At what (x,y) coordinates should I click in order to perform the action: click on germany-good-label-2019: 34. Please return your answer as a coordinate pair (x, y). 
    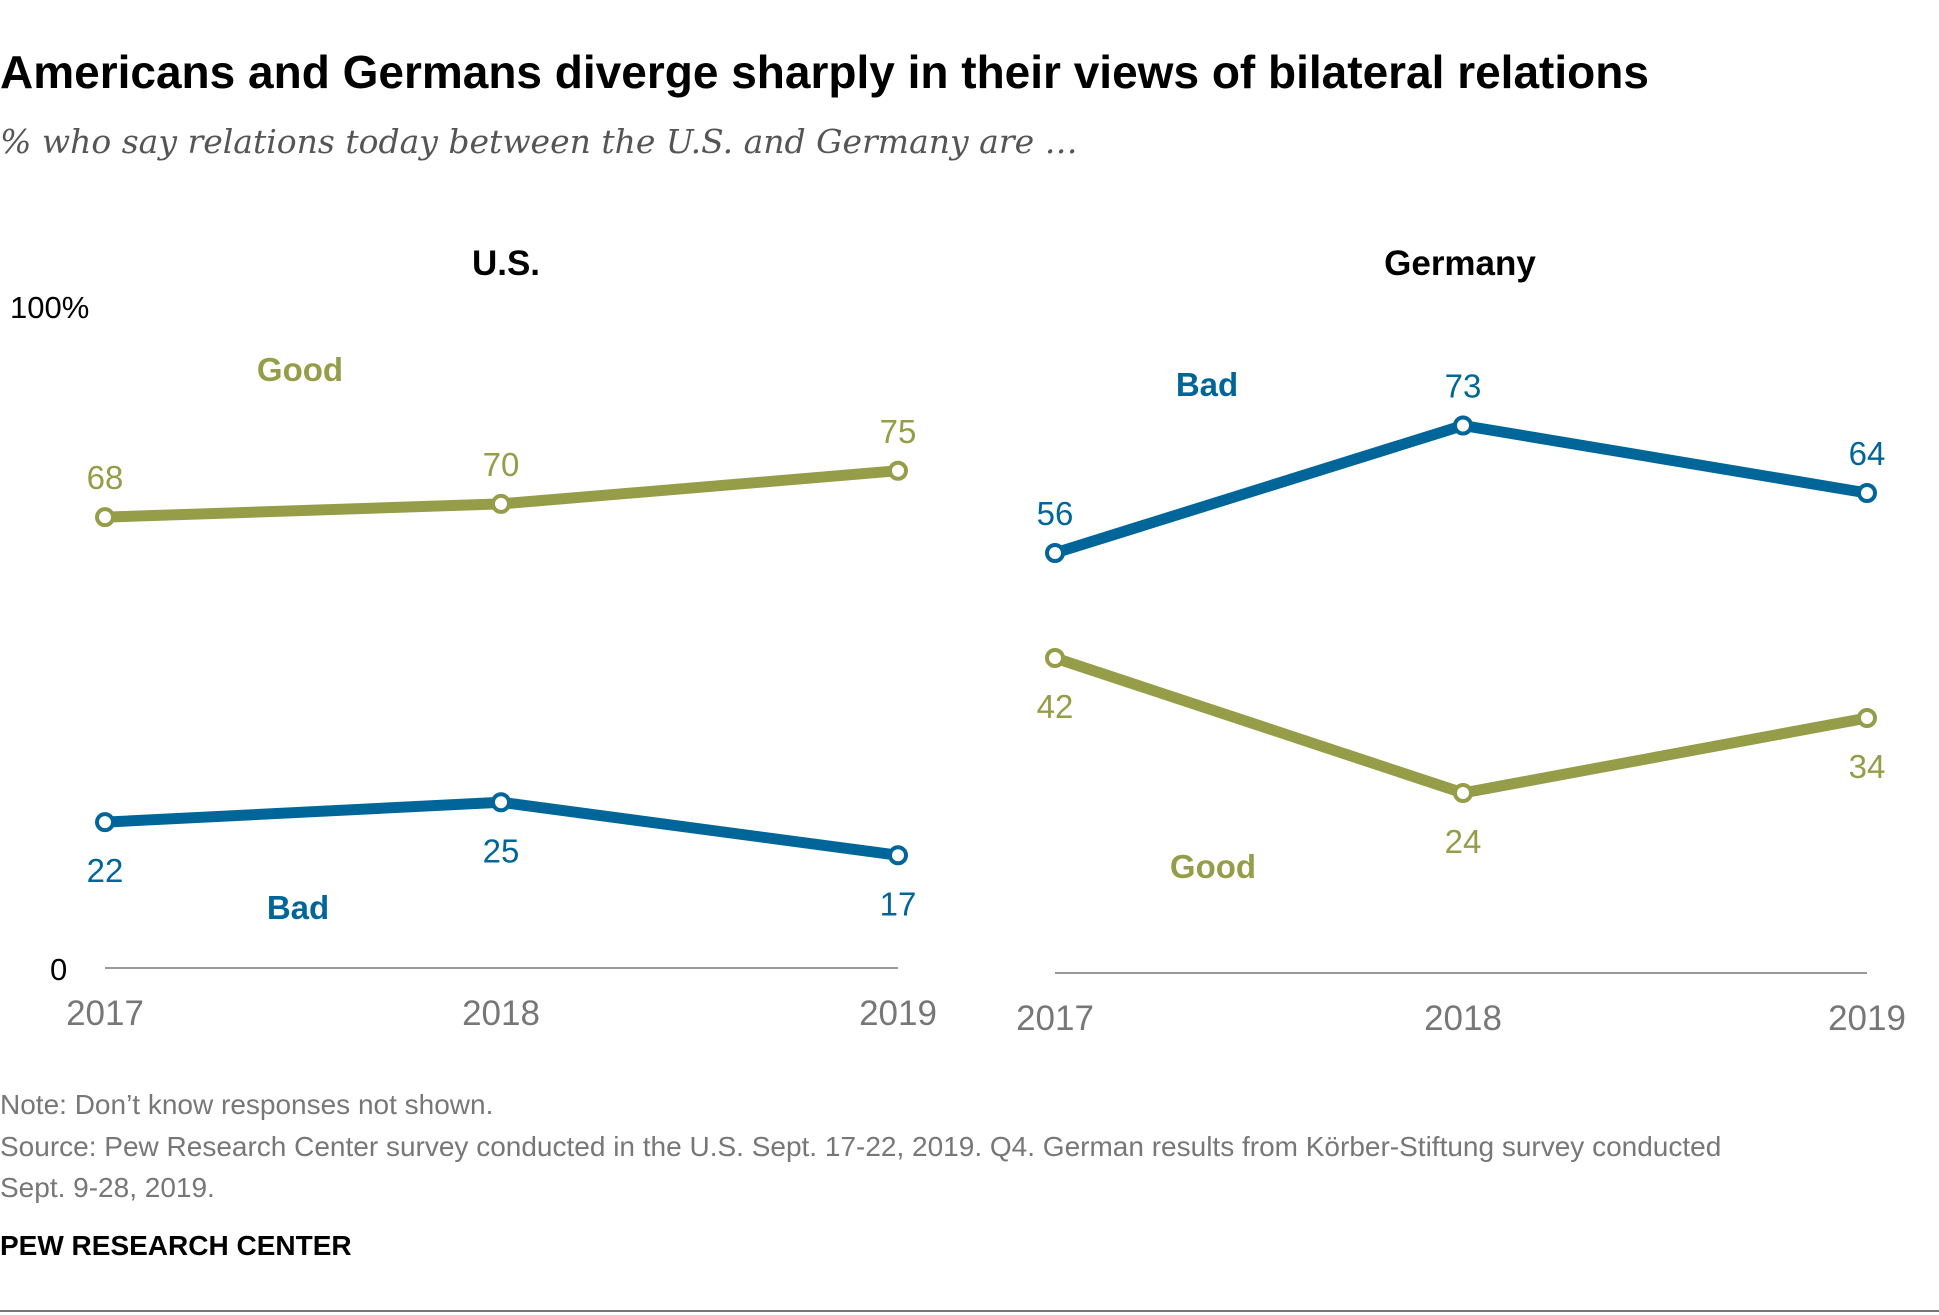
    Looking at the image, I should click on (1867, 766).